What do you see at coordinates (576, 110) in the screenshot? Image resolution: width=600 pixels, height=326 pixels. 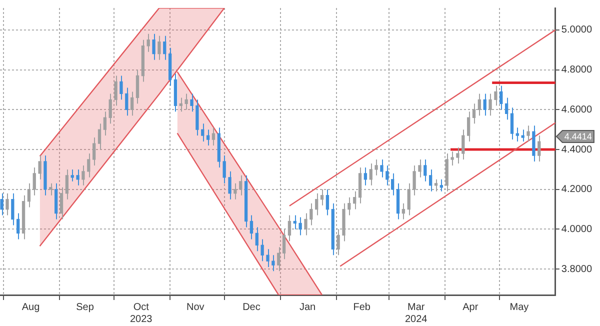 I see `y-tick-label: 4.6000` at bounding box center [576, 110].